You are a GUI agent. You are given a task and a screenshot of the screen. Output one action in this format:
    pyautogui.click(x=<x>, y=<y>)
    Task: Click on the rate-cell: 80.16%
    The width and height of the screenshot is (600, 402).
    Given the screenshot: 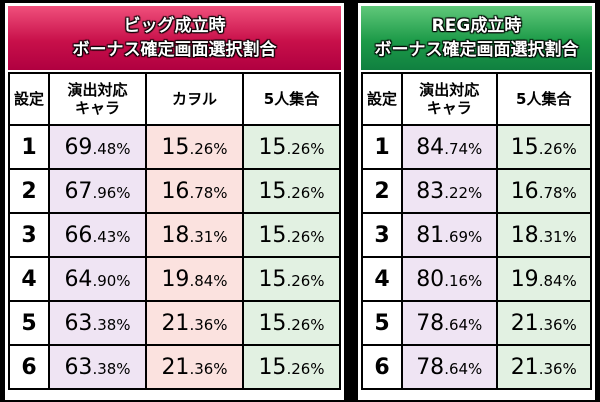 What is the action you would take?
    pyautogui.click(x=449, y=279)
    